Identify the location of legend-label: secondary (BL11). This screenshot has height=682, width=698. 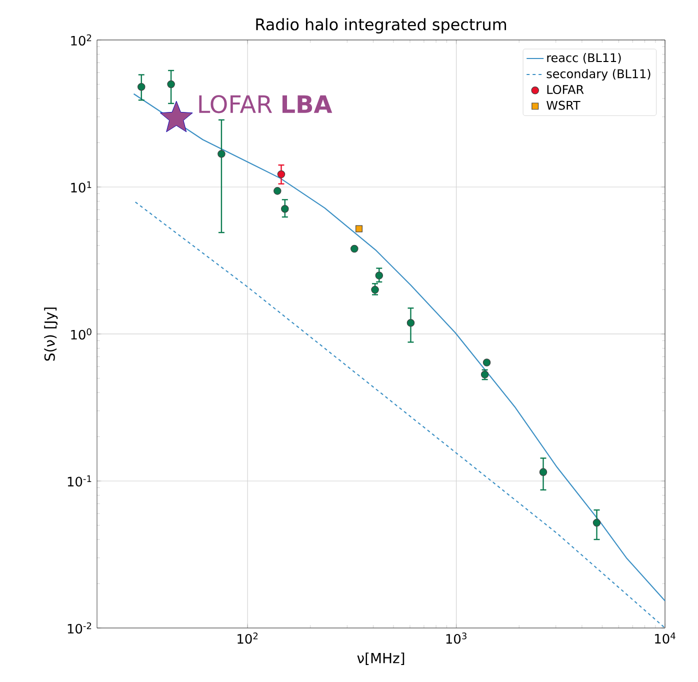
(598, 74).